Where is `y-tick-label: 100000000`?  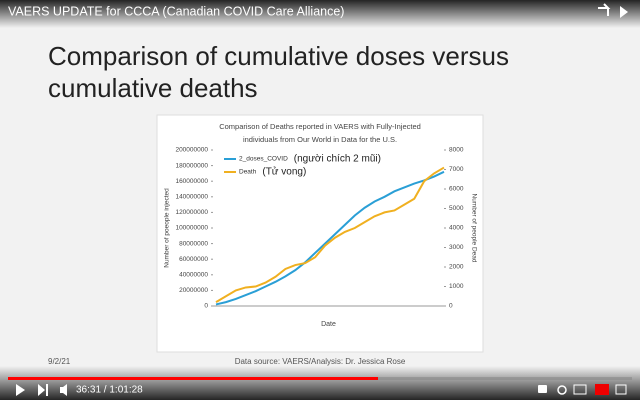 y-tick-label: 100000000 is located at coordinates (191, 228).